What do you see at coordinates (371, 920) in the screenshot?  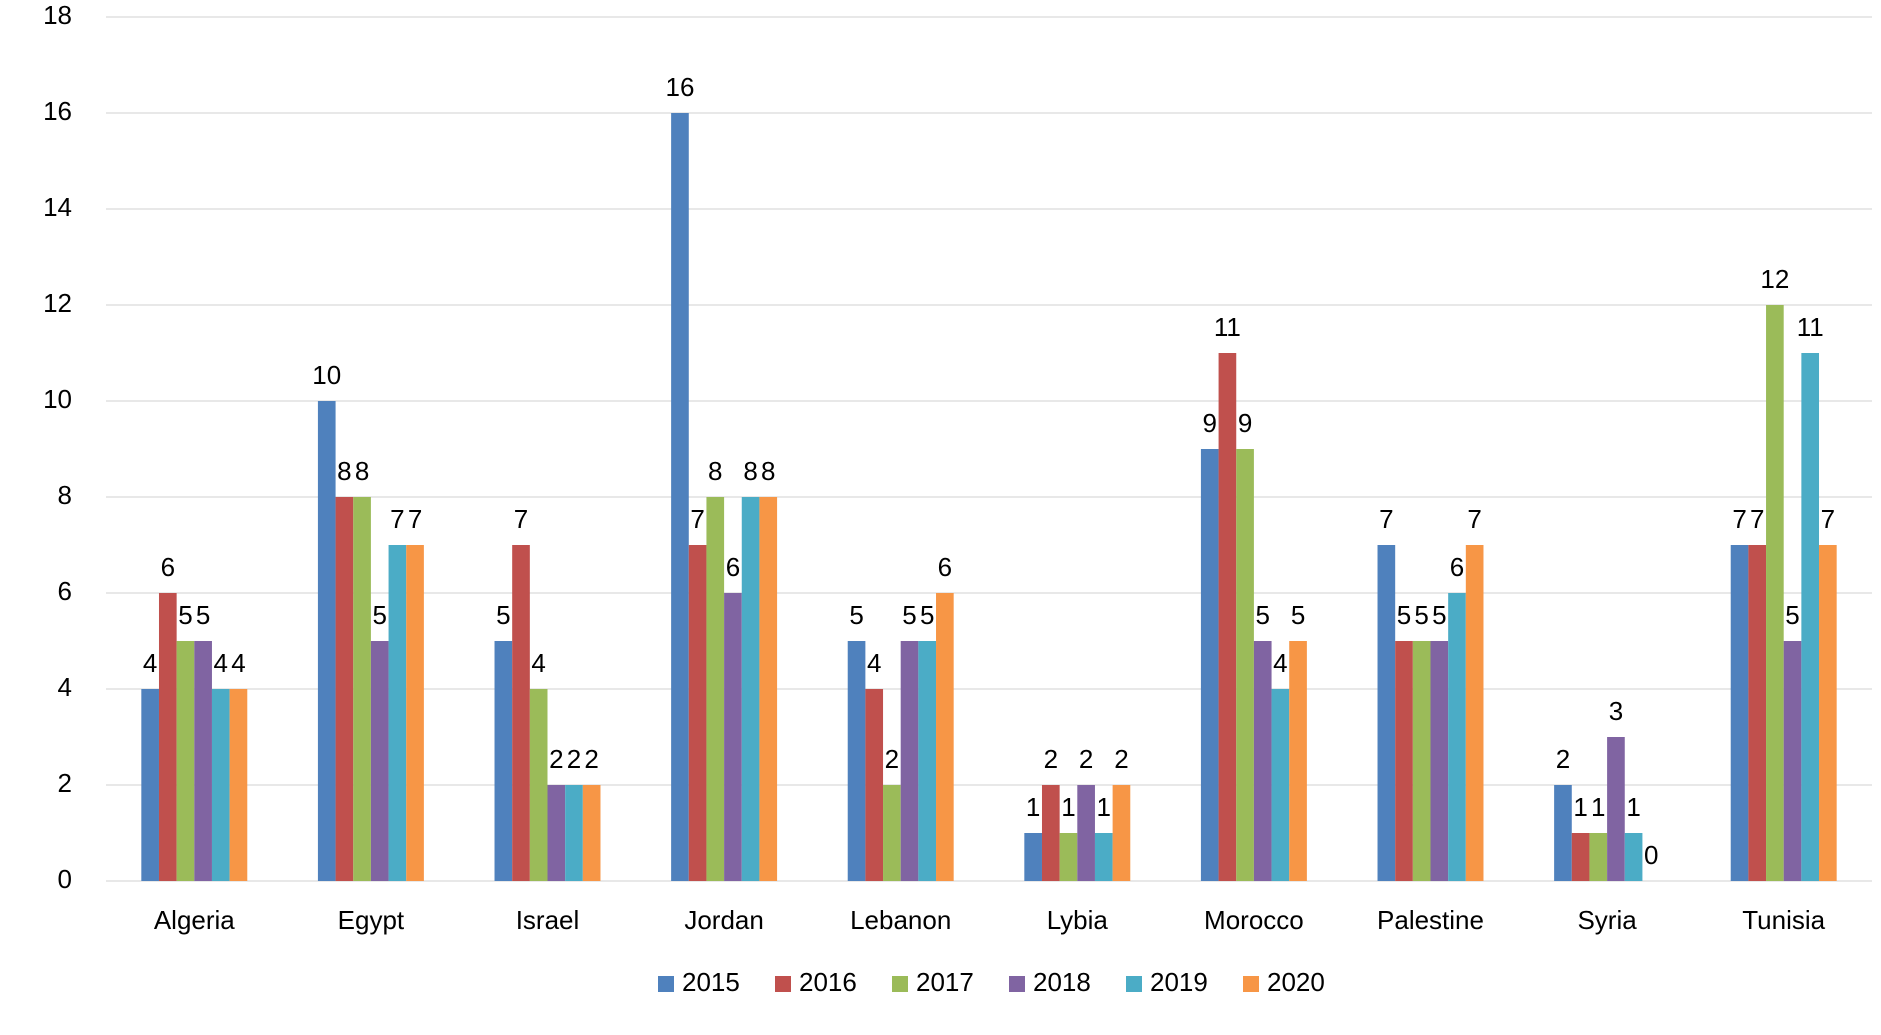 I see `x-tick-label: Egypt` at bounding box center [371, 920].